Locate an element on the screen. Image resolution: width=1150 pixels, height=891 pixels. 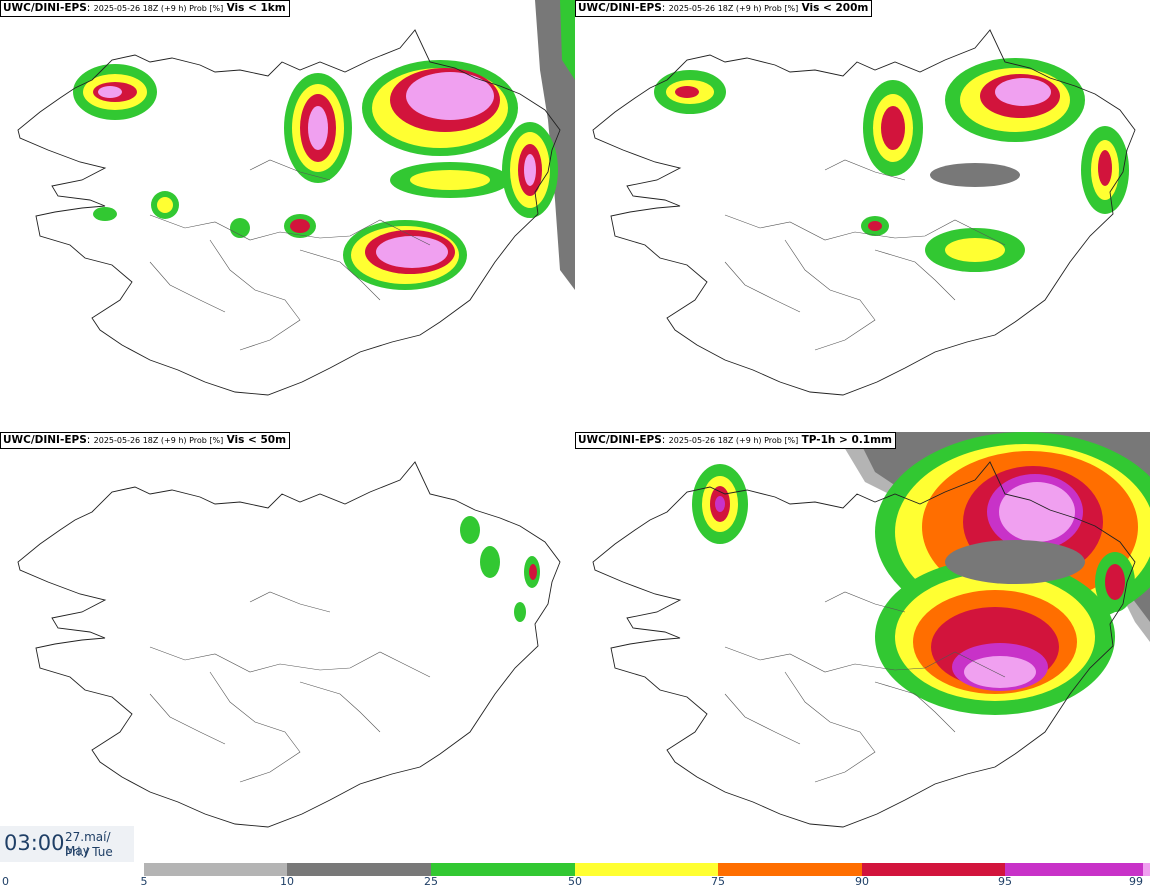
legend-tick-label: 50 is located at coordinates (575, 881).